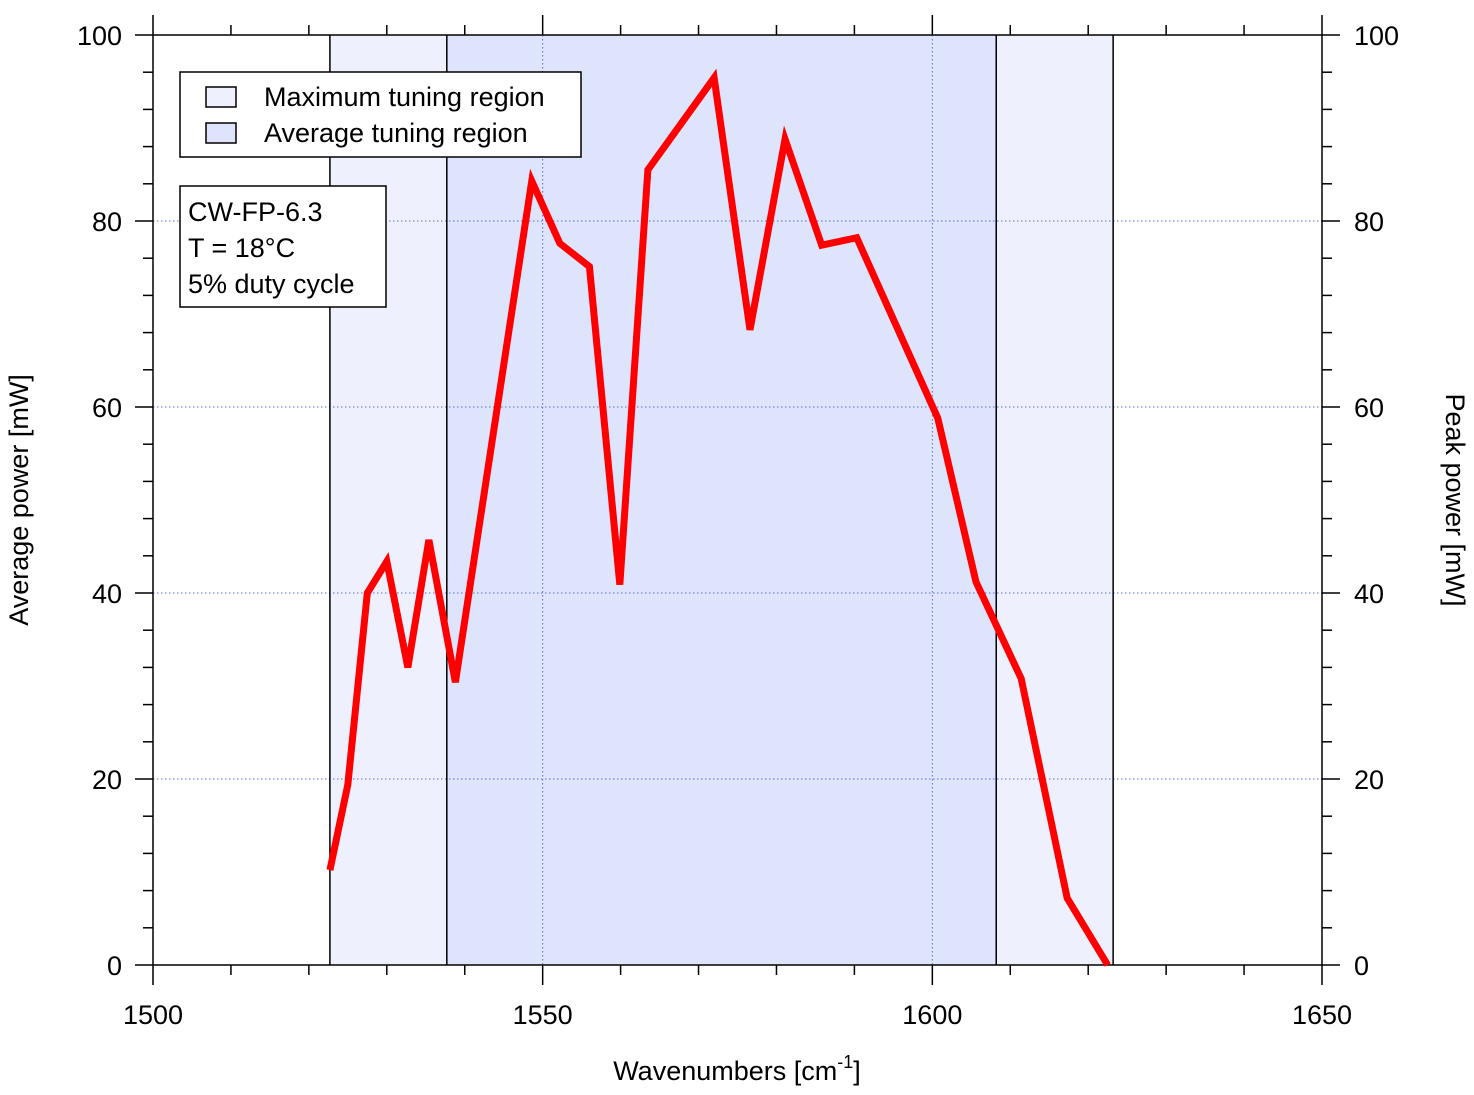 Image resolution: width=1474 pixels, height=1095 pixels. What do you see at coordinates (271, 284) in the screenshot?
I see `annotation-line: 5% duty cycle` at bounding box center [271, 284].